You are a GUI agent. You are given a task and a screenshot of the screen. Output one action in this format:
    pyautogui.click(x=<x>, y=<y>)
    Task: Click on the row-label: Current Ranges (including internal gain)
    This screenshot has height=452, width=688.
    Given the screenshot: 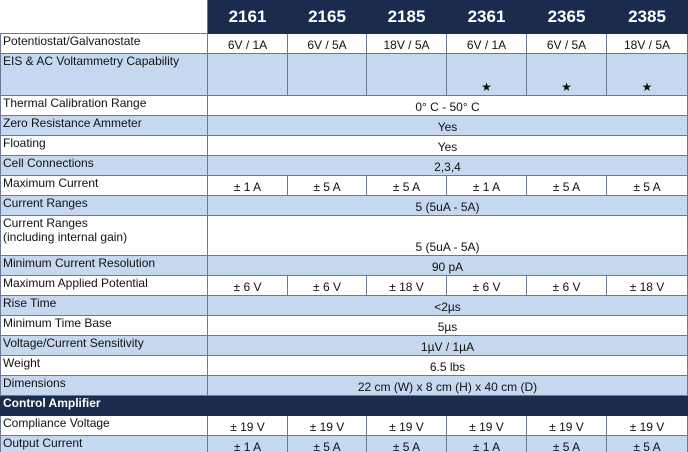 What is the action you would take?
    pyautogui.click(x=104, y=235)
    